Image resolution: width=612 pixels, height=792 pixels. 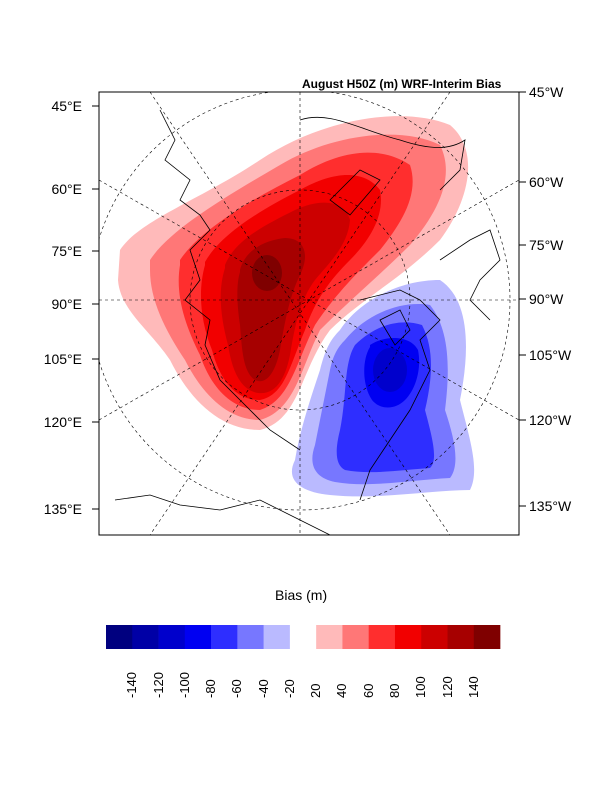 I want to click on lon-label: 120°W, so click(x=550, y=420).